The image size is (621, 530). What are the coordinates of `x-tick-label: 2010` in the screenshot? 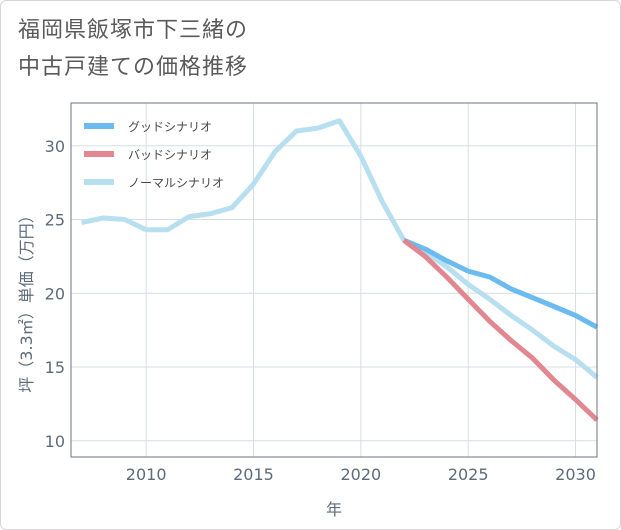 It's located at (146, 474).